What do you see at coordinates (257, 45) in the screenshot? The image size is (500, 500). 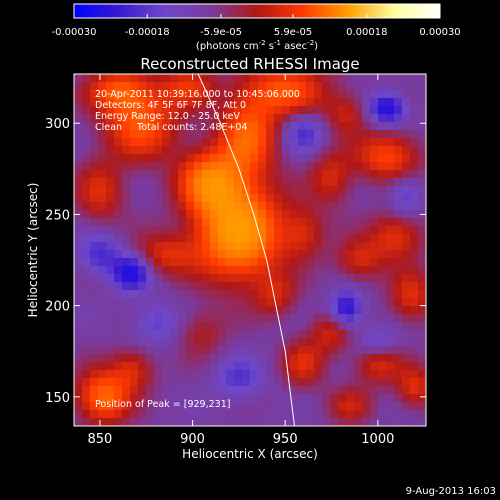 I see `colorbar-units: (photons cm-2 s-1 asec-2)` at bounding box center [257, 45].